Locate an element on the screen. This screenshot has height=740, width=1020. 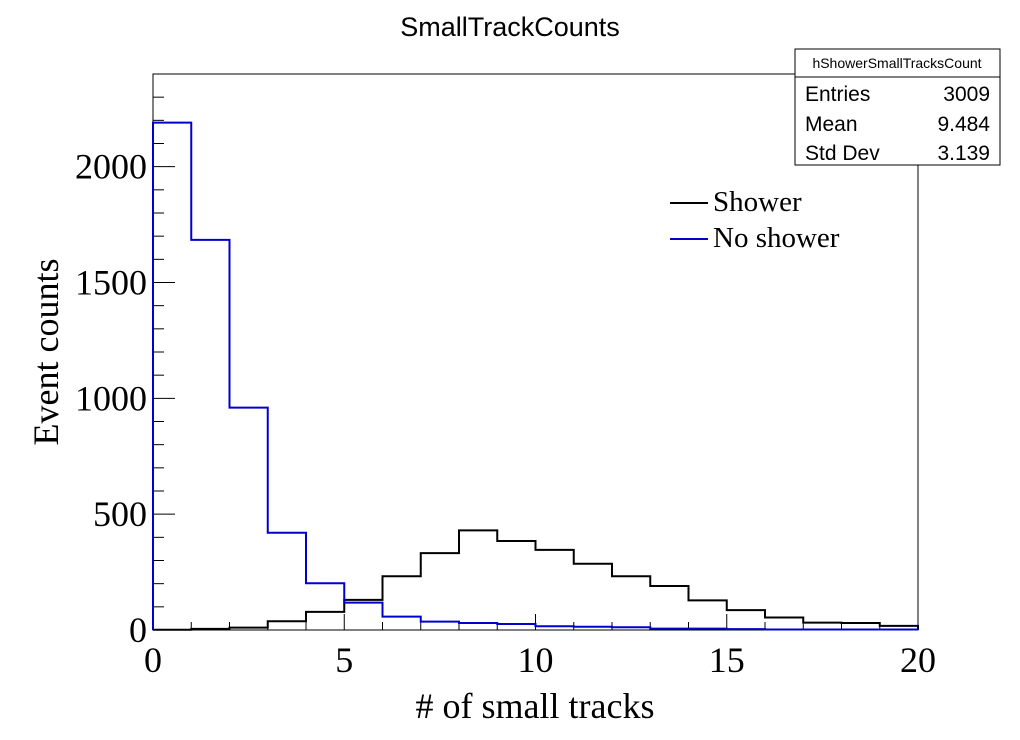
series-line-shower is located at coordinates (535, 580).